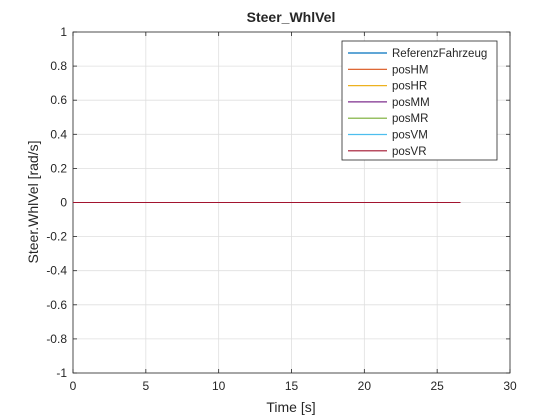 The height and width of the screenshot is (420, 560). Describe the element at coordinates (61, 373) in the screenshot. I see `y-tick-label: -1` at that location.